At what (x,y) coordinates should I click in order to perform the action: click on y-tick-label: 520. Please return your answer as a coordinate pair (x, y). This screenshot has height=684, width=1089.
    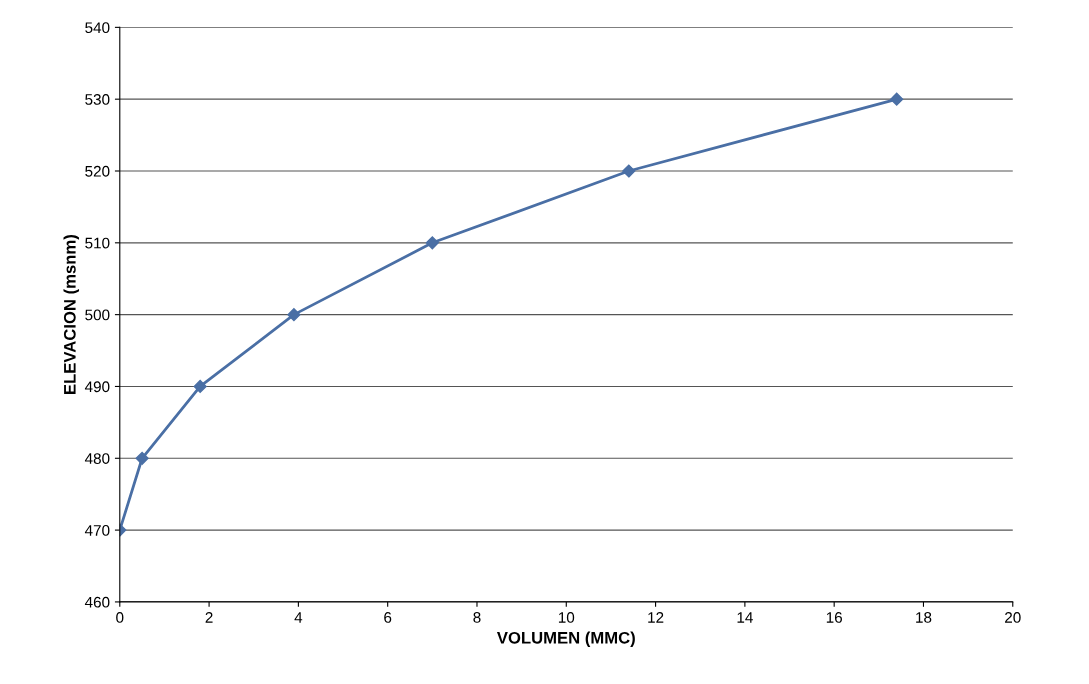
    Looking at the image, I should click on (97, 171).